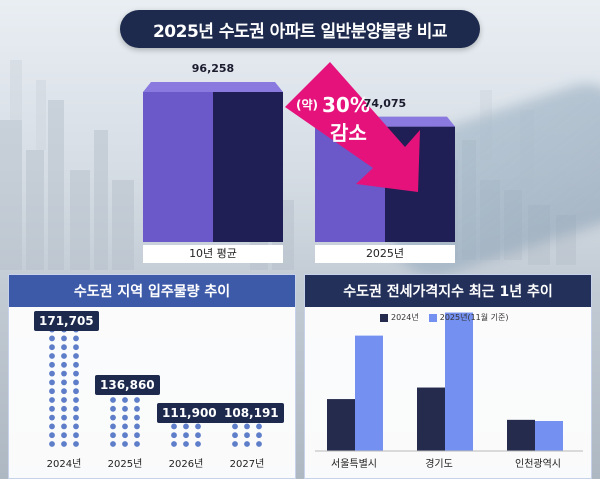 The image size is (600, 479). Describe the element at coordinates (439, 464) in the screenshot. I see `jeonse-cat-gyeonggi: 경기도` at that location.